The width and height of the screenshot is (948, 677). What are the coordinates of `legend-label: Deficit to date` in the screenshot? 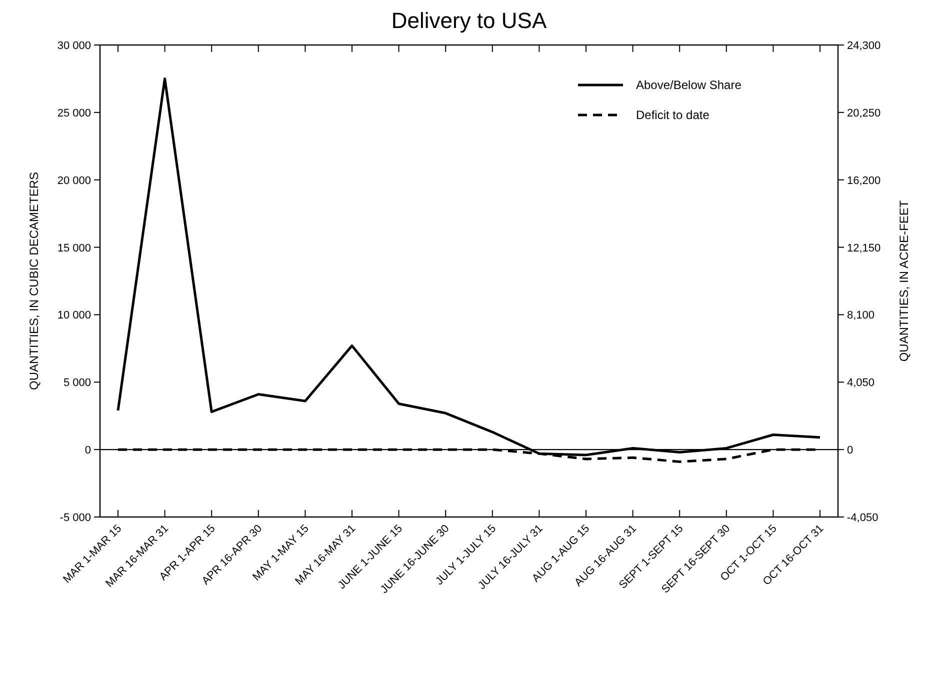 It's located at (673, 115).